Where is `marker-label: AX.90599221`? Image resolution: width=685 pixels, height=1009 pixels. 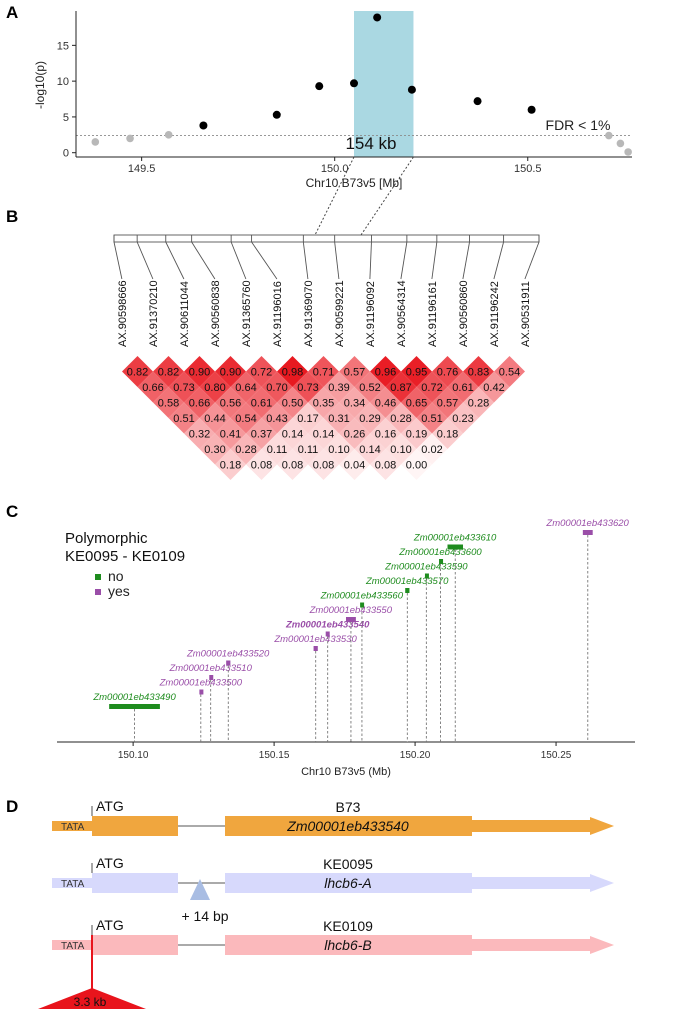
marker-label: AX.90599221 is located at coordinates (340, 313).